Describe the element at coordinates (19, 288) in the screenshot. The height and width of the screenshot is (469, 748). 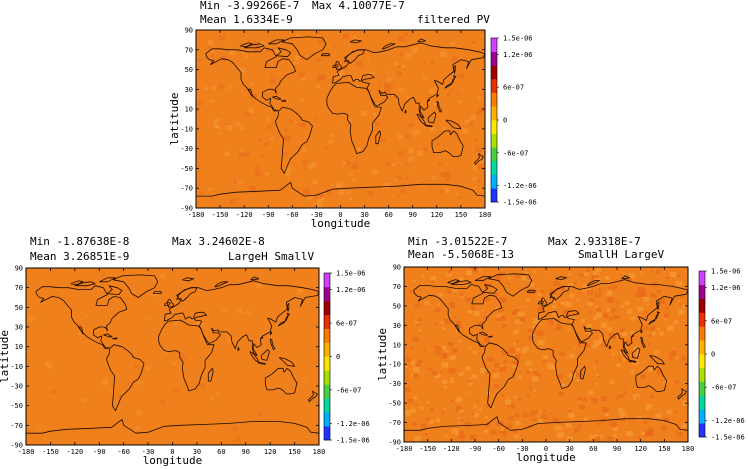
I see `y-tick-label: 70` at that location.